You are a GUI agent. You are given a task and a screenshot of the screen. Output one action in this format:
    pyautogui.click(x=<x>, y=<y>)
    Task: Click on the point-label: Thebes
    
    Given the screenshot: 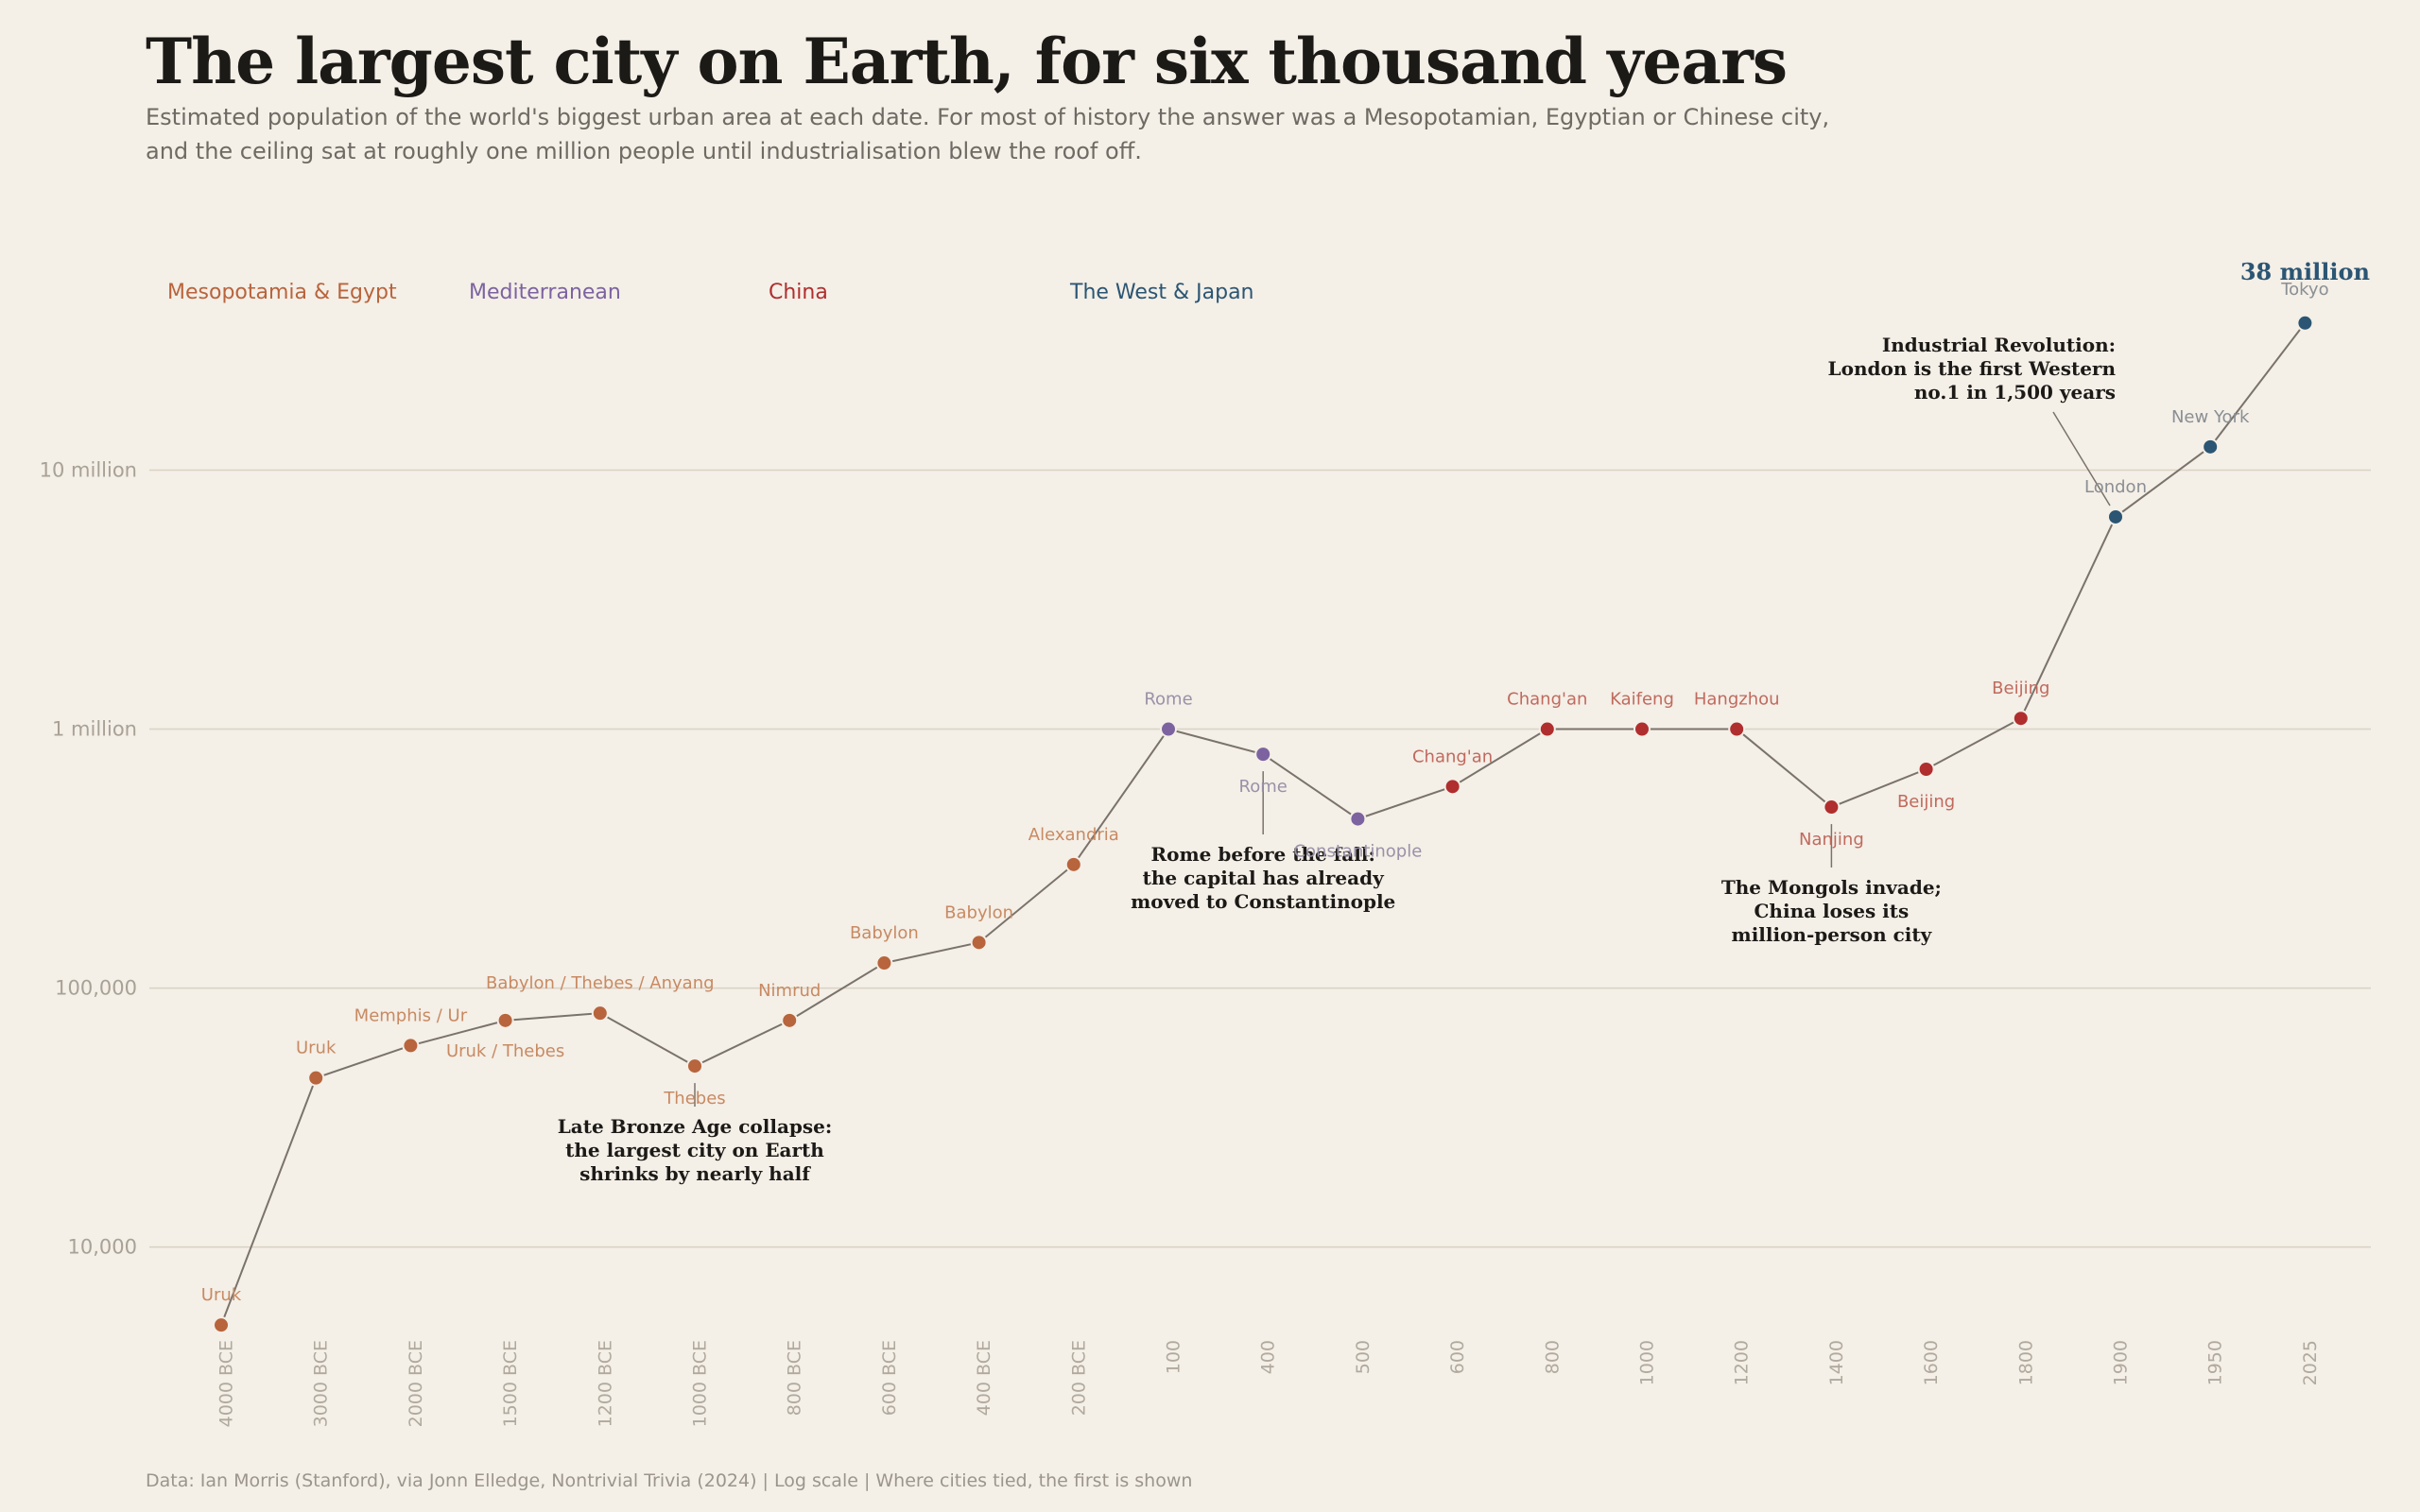 What is the action you would take?
    pyautogui.click(x=694, y=1098)
    